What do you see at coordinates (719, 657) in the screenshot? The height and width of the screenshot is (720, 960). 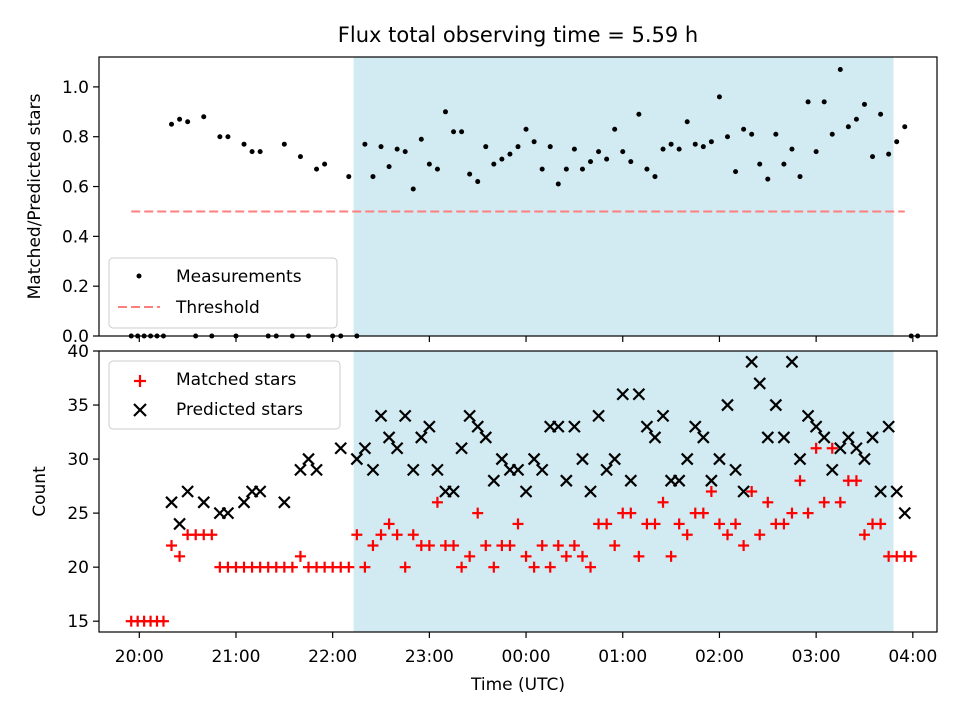 I see `x-tick-label: 02:00` at bounding box center [719, 657].